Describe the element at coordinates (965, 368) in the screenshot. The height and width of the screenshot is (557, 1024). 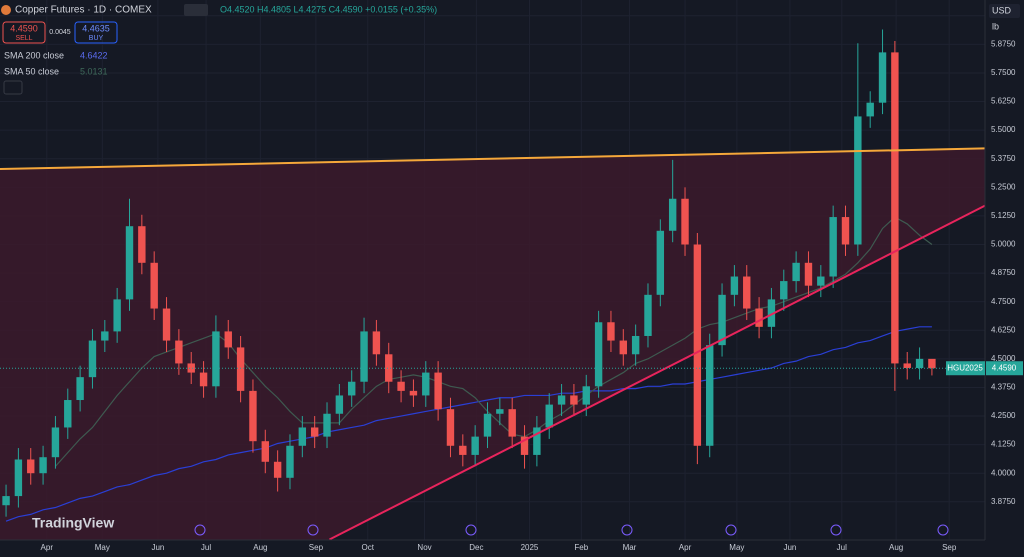
I see `symbol-box` at that location.